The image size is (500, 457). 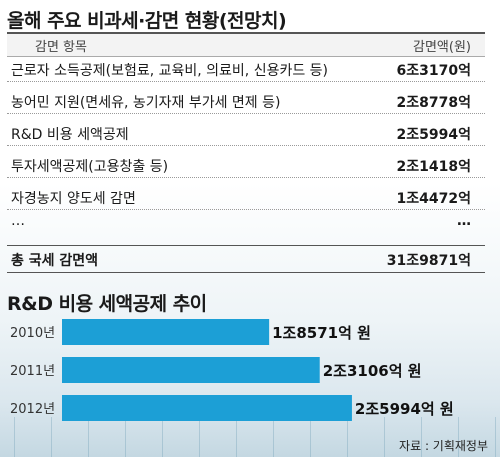 What do you see at coordinates (321, 333) in the screenshot?
I see `data-label: 1조8571억 원` at bounding box center [321, 333].